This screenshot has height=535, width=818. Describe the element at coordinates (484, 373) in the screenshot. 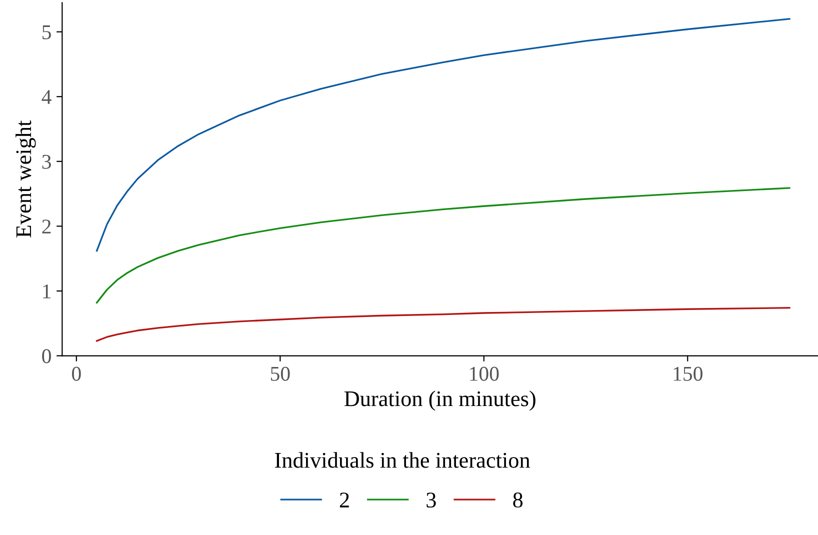

I see `x-tick-label: 100` at that location.